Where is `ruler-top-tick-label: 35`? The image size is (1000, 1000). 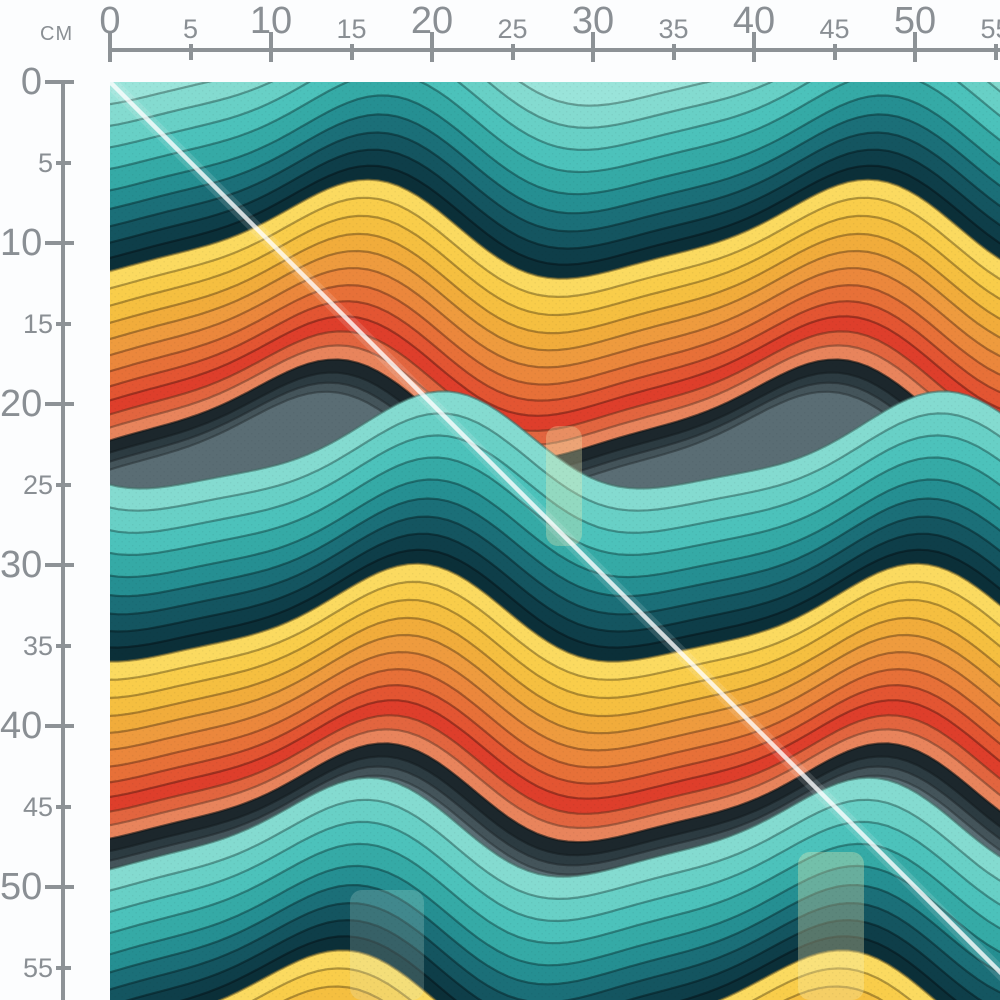
ruler-top-tick-label: 35 is located at coordinates (673, 29).